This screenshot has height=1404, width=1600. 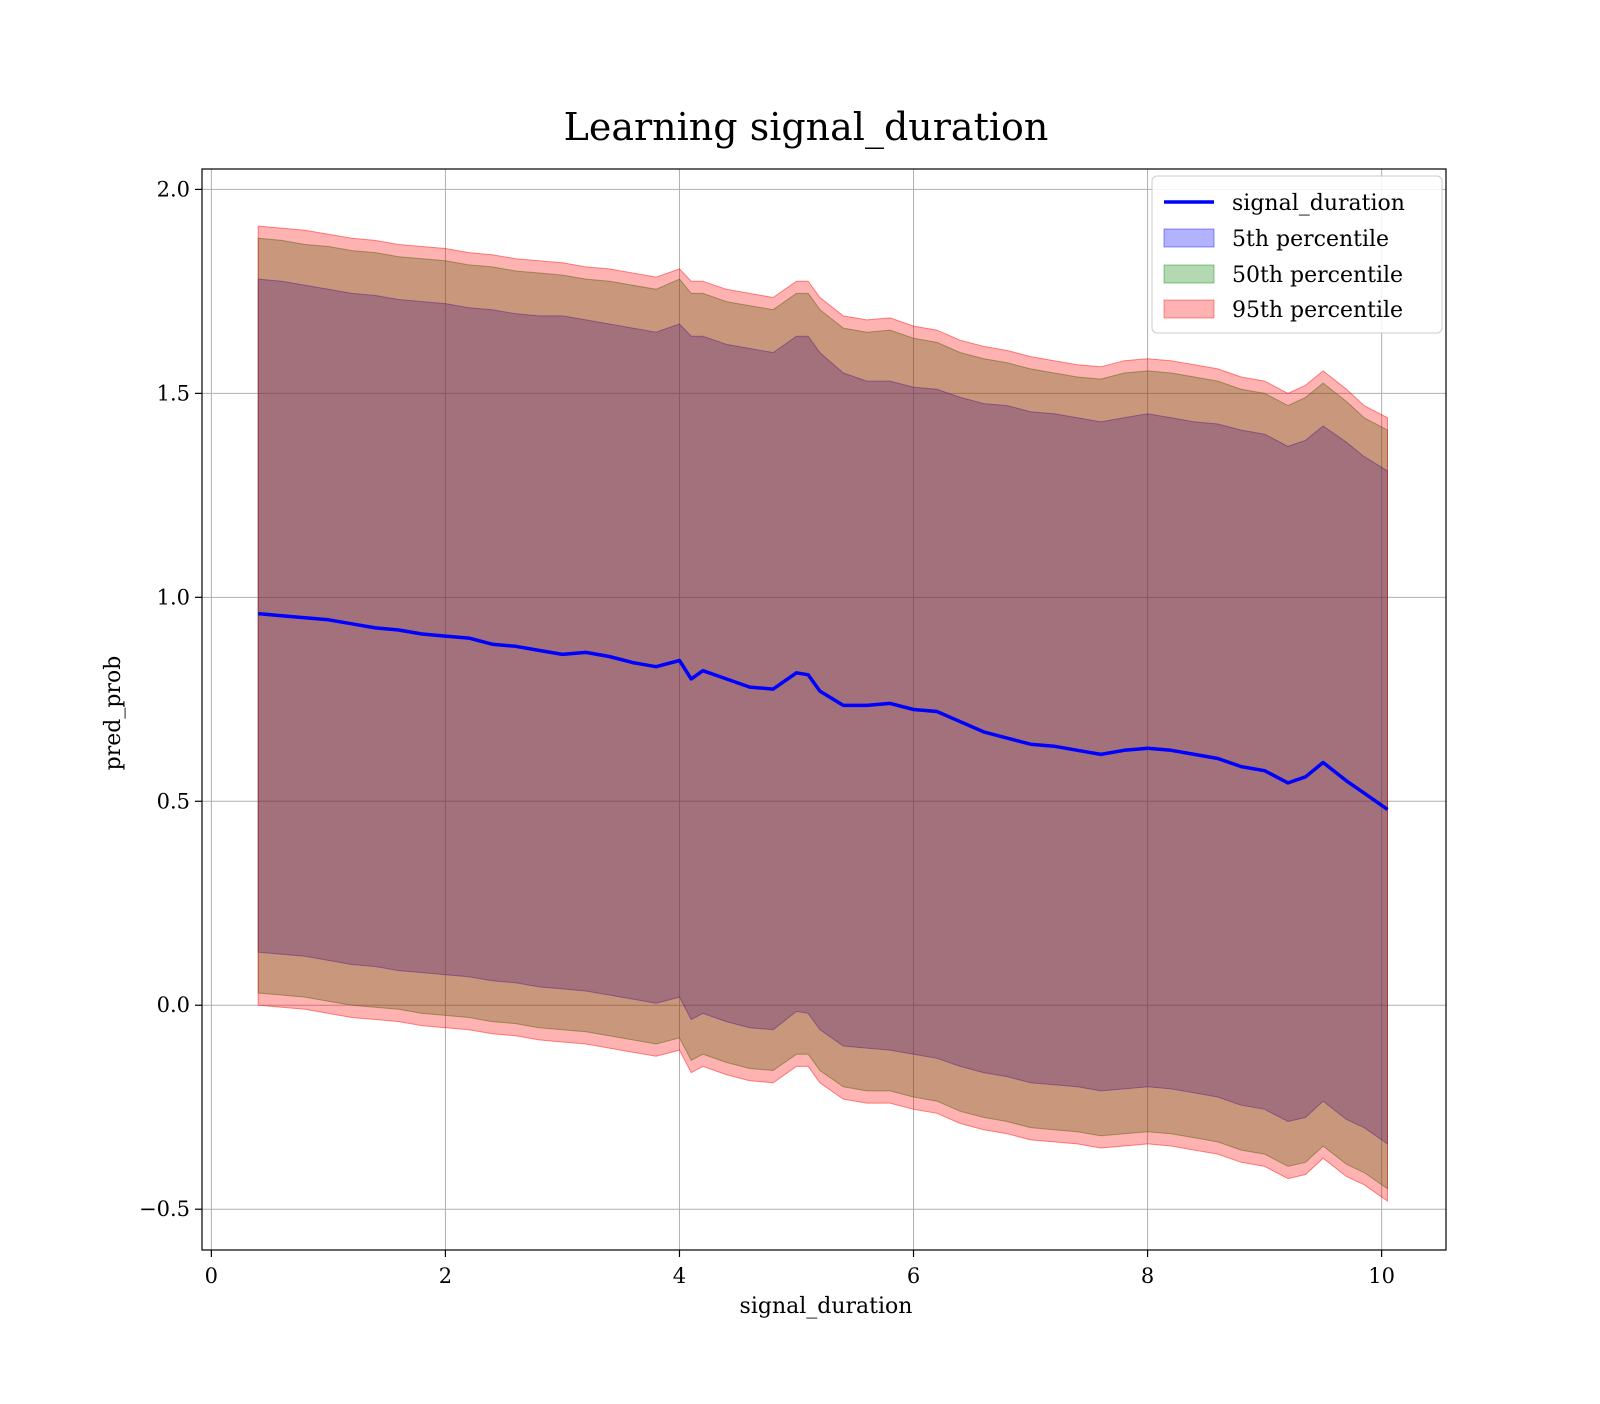 What do you see at coordinates (113, 713) in the screenshot?
I see `y-axis-label: pred_prob` at bounding box center [113, 713].